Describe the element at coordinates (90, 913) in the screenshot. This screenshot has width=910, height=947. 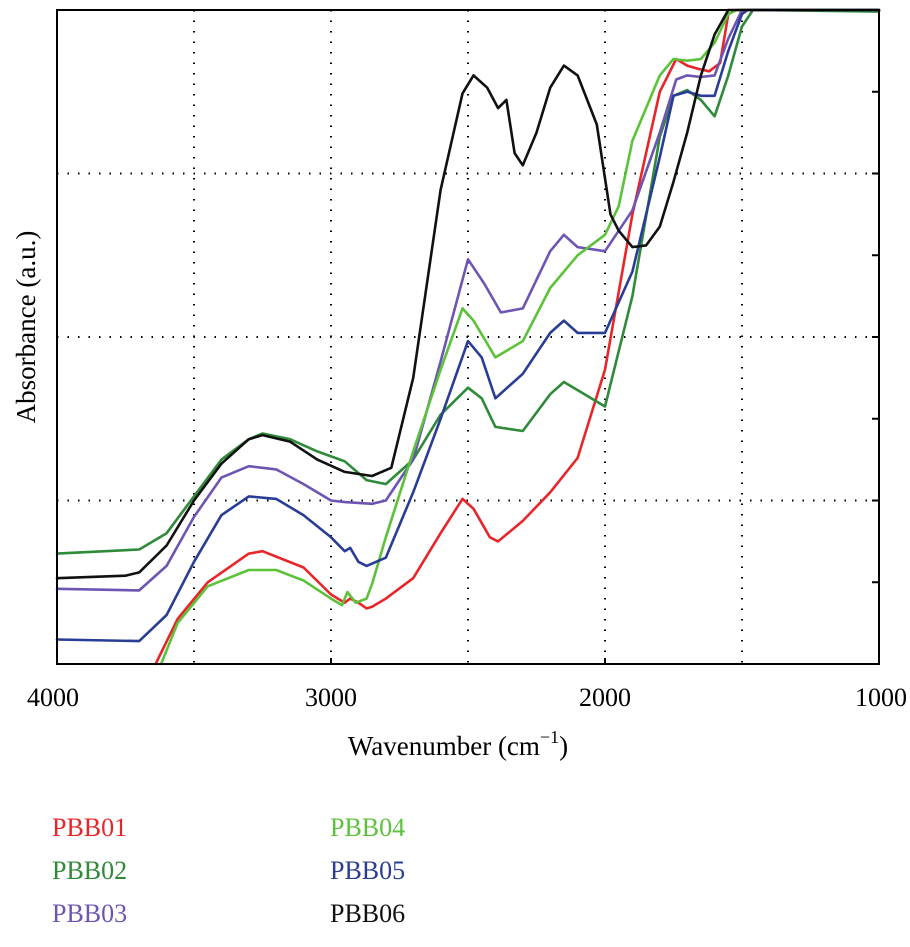
I see `legend-item-pbb03: PBB03` at that location.